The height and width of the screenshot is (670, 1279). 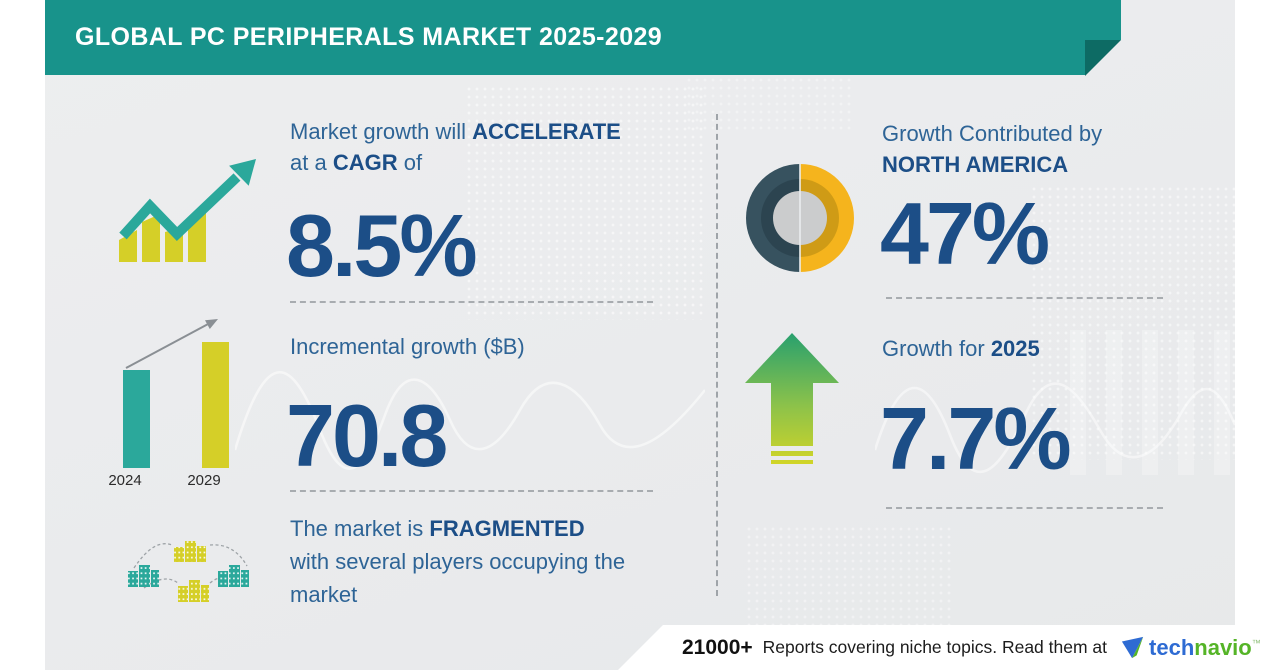 I want to click on growth-year-label: Growth for, so click(x=936, y=348).